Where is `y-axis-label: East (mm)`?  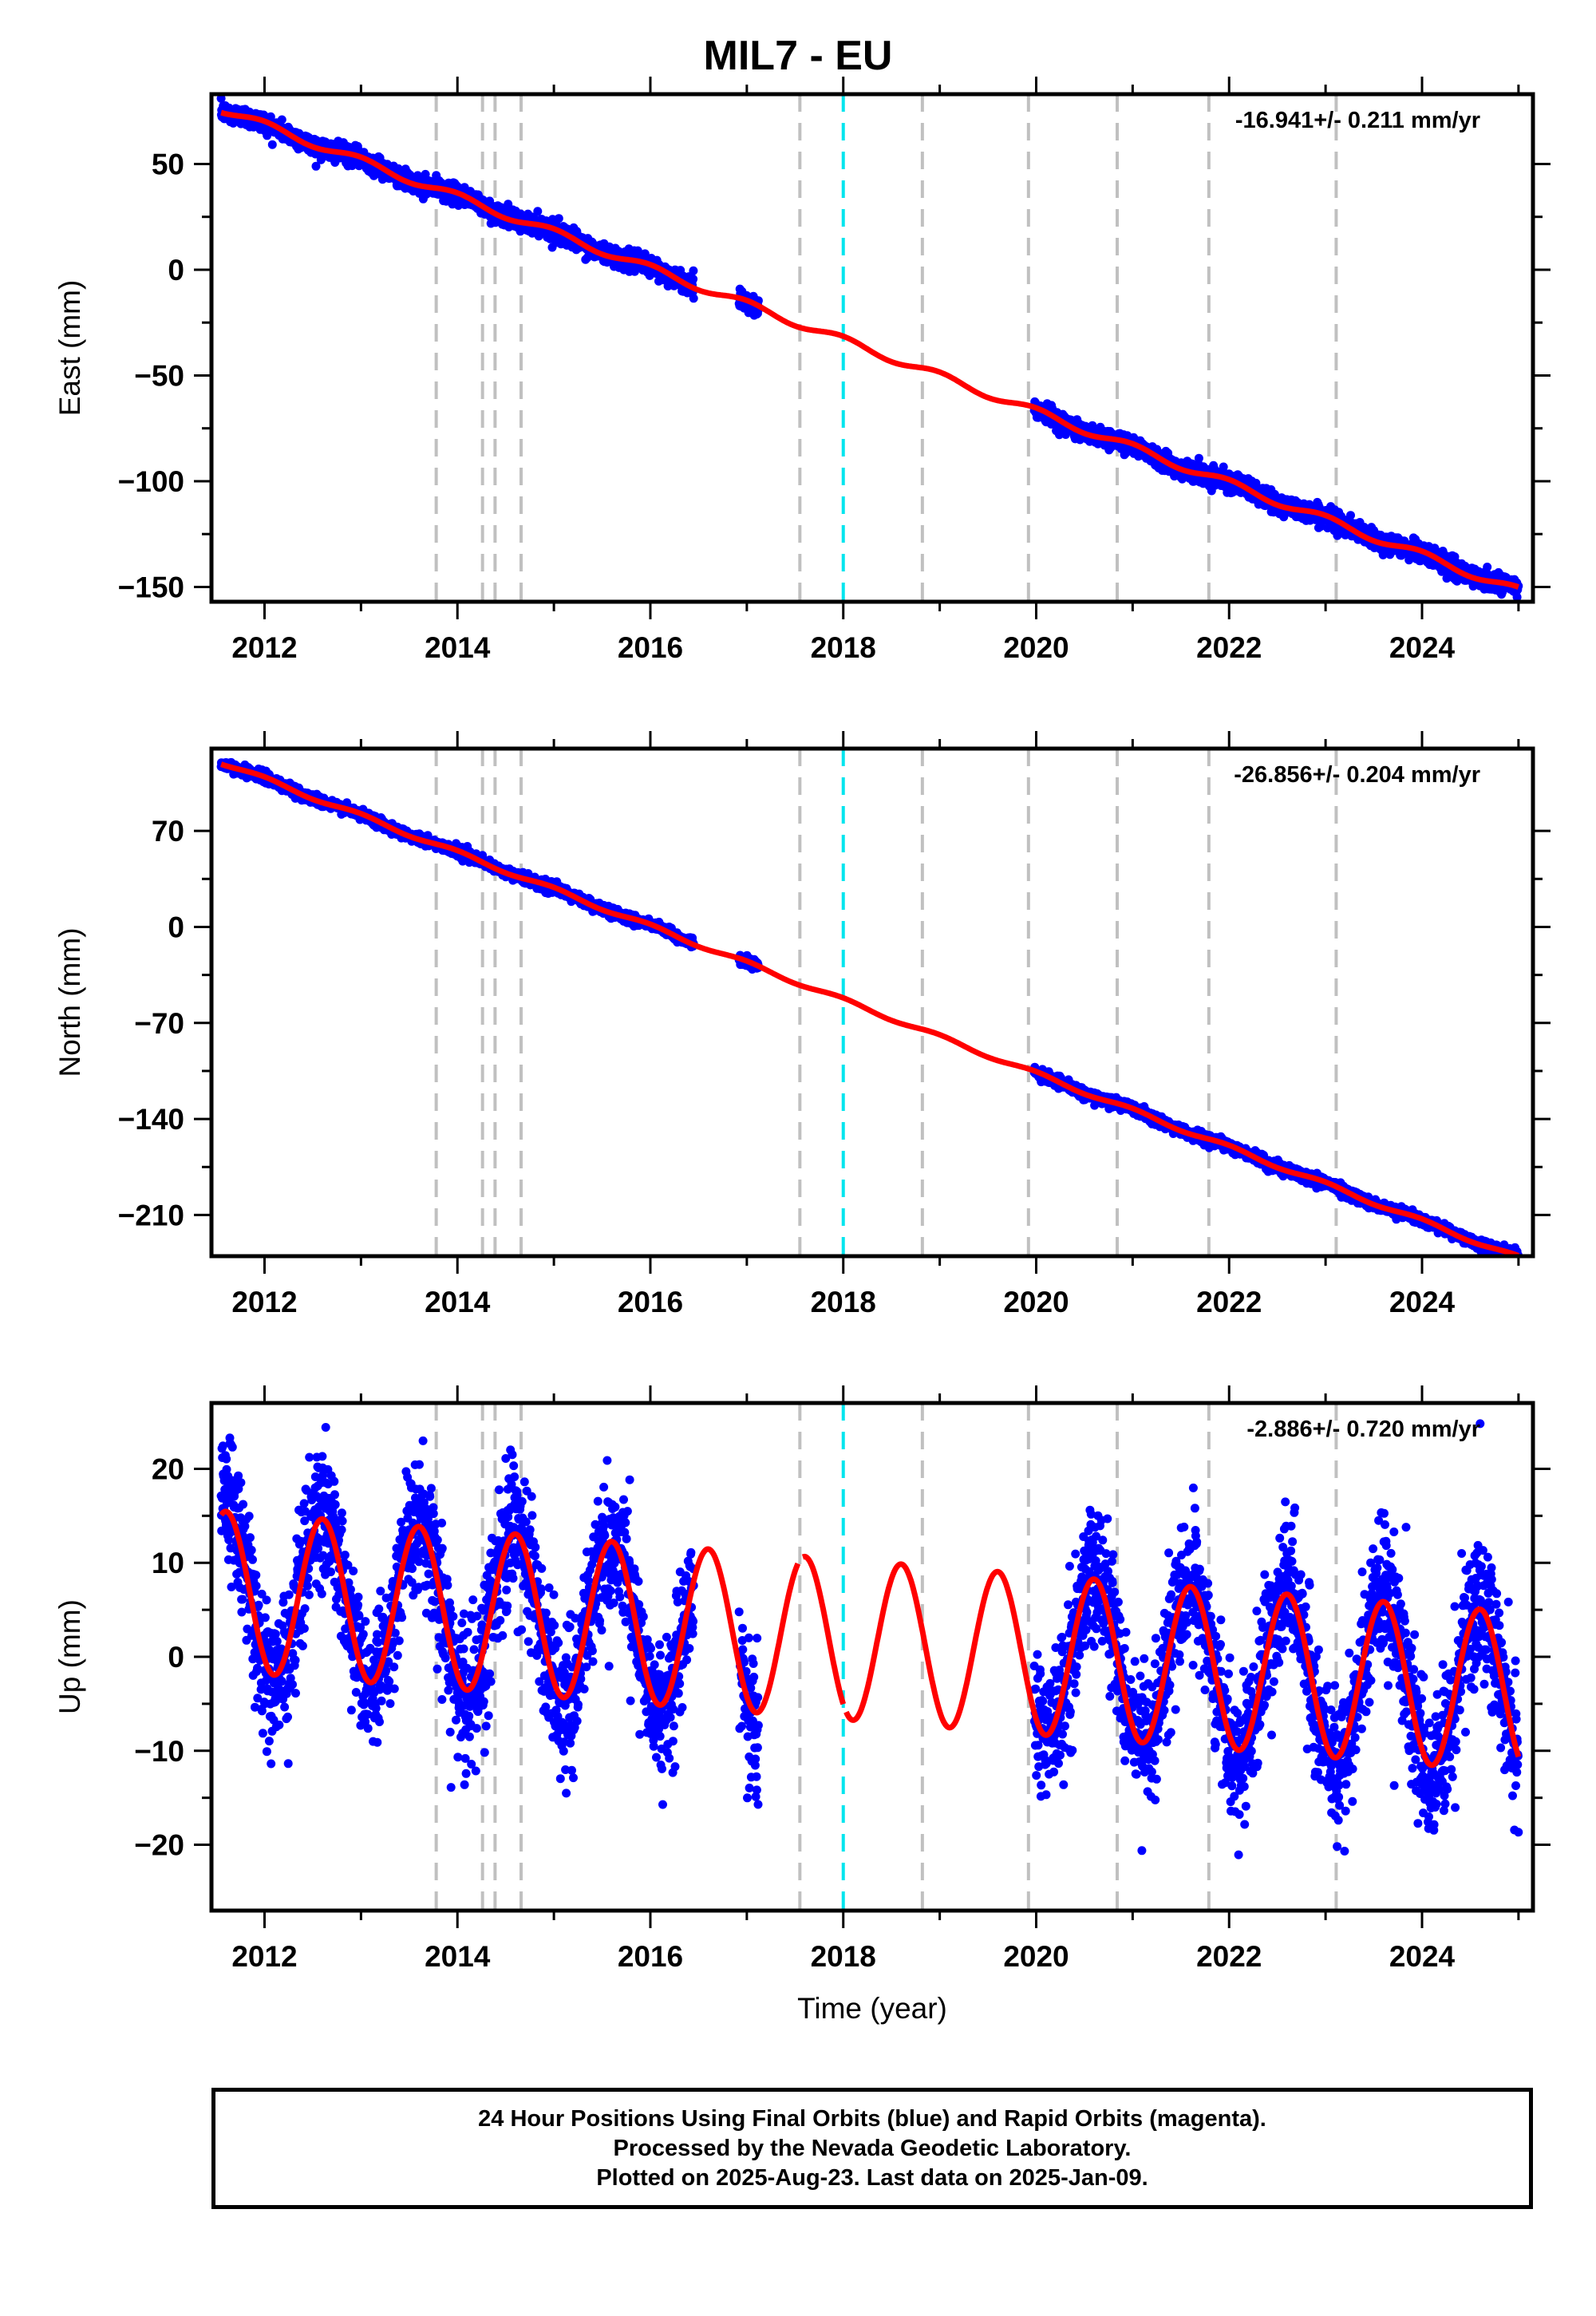 y-axis-label: East (mm) is located at coordinates (69, 348).